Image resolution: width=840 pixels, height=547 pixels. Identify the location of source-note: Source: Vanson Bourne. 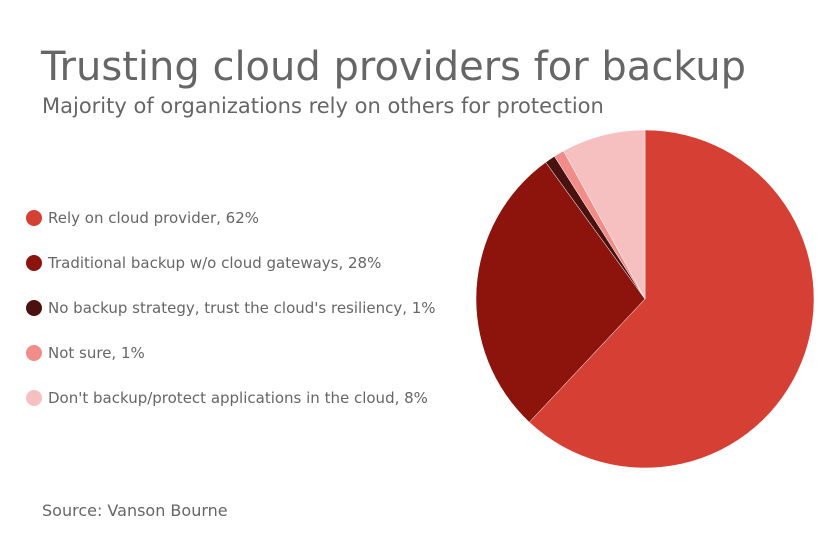
(135, 510).